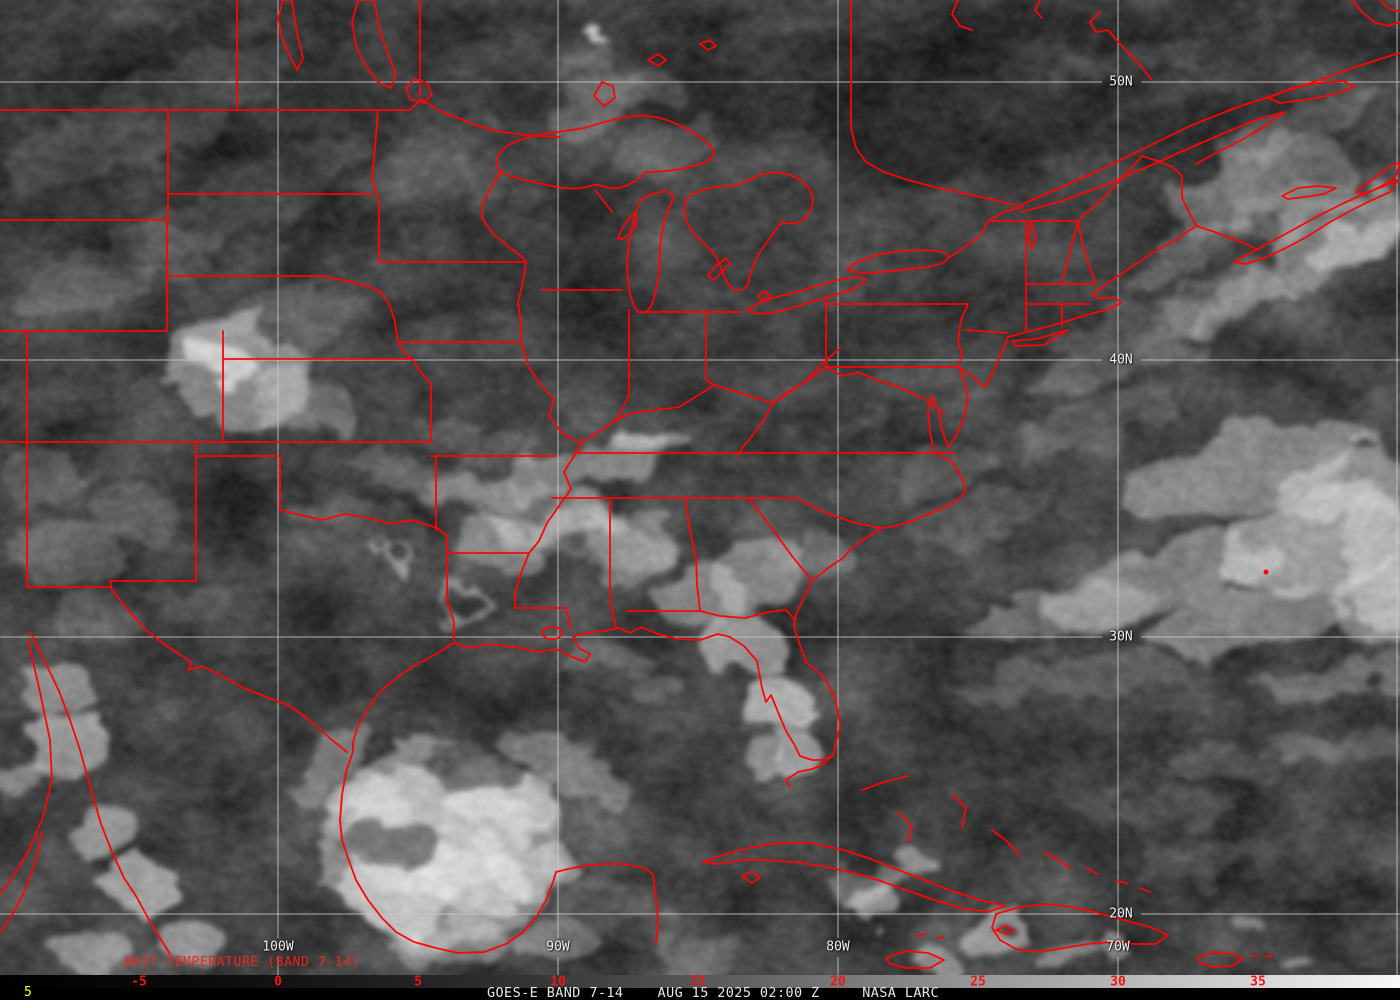 The height and width of the screenshot is (1000, 1400). What do you see at coordinates (28, 992) in the screenshot?
I see `footer-left-value: 5` at bounding box center [28, 992].